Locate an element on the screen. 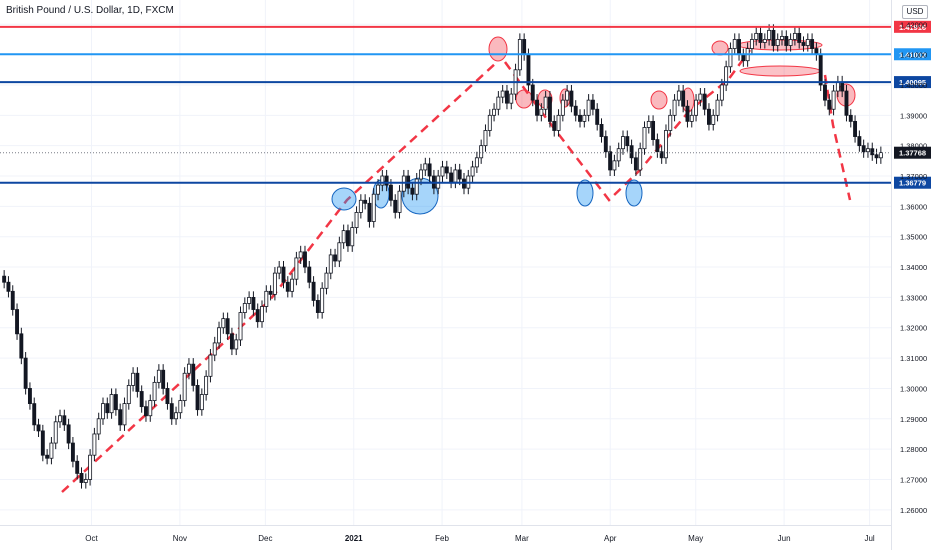 The image size is (932, 550). x-tick-label: Oct is located at coordinates (91, 538).